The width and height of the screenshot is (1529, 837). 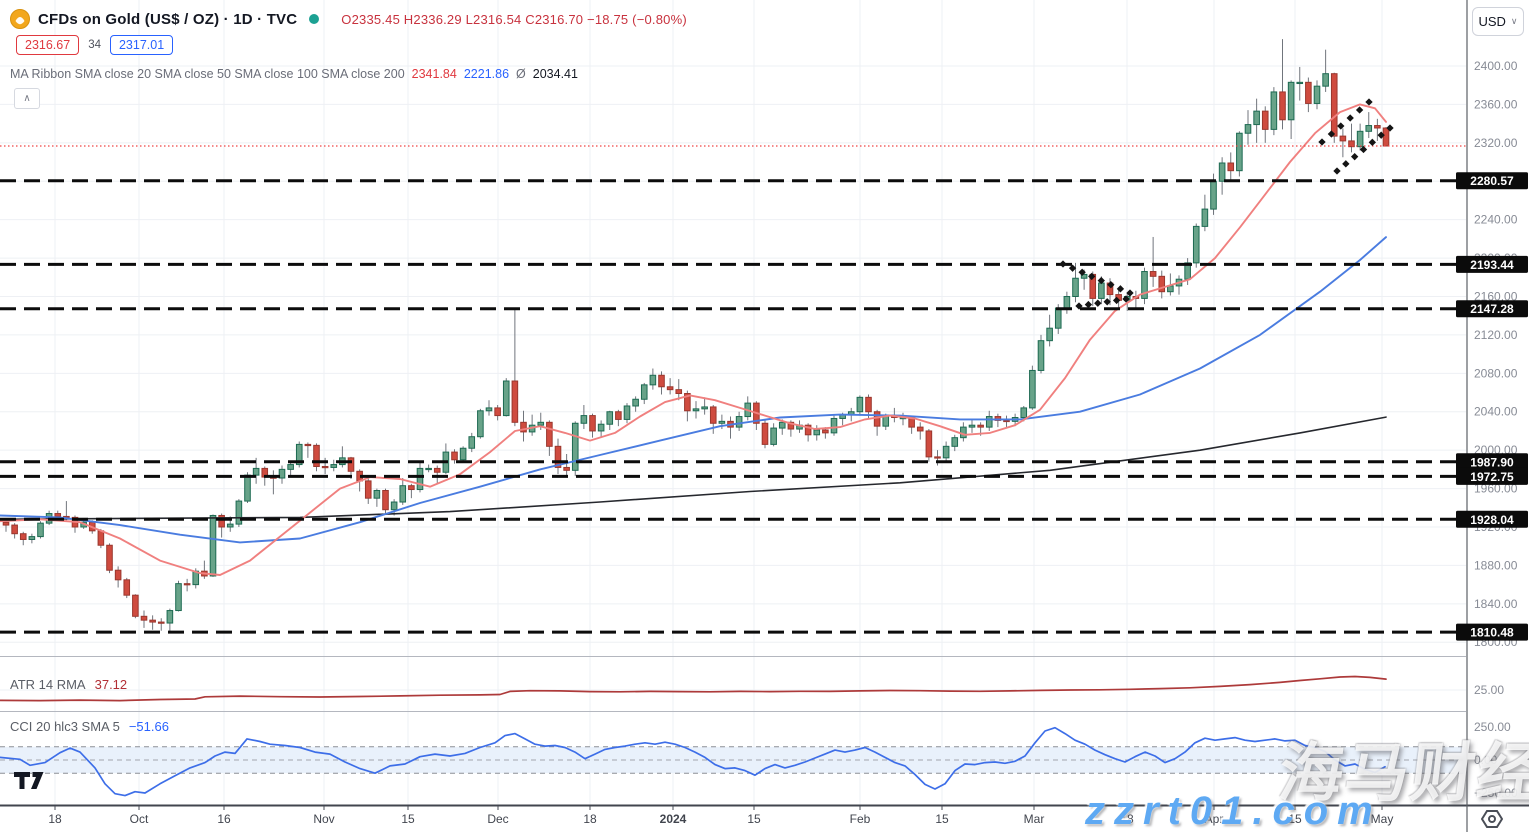 I want to click on bid-price-box: 2316.67, so click(x=48, y=45).